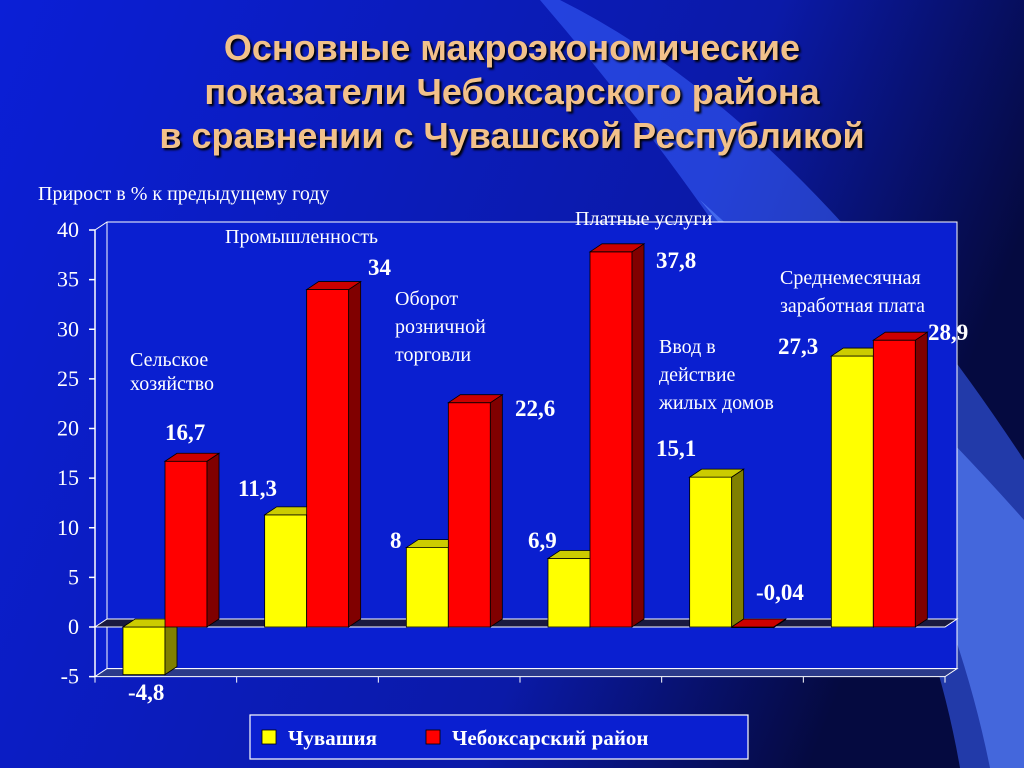 This screenshot has height=768, width=1024. I want to click on category-label-line: торговли, so click(433, 355).